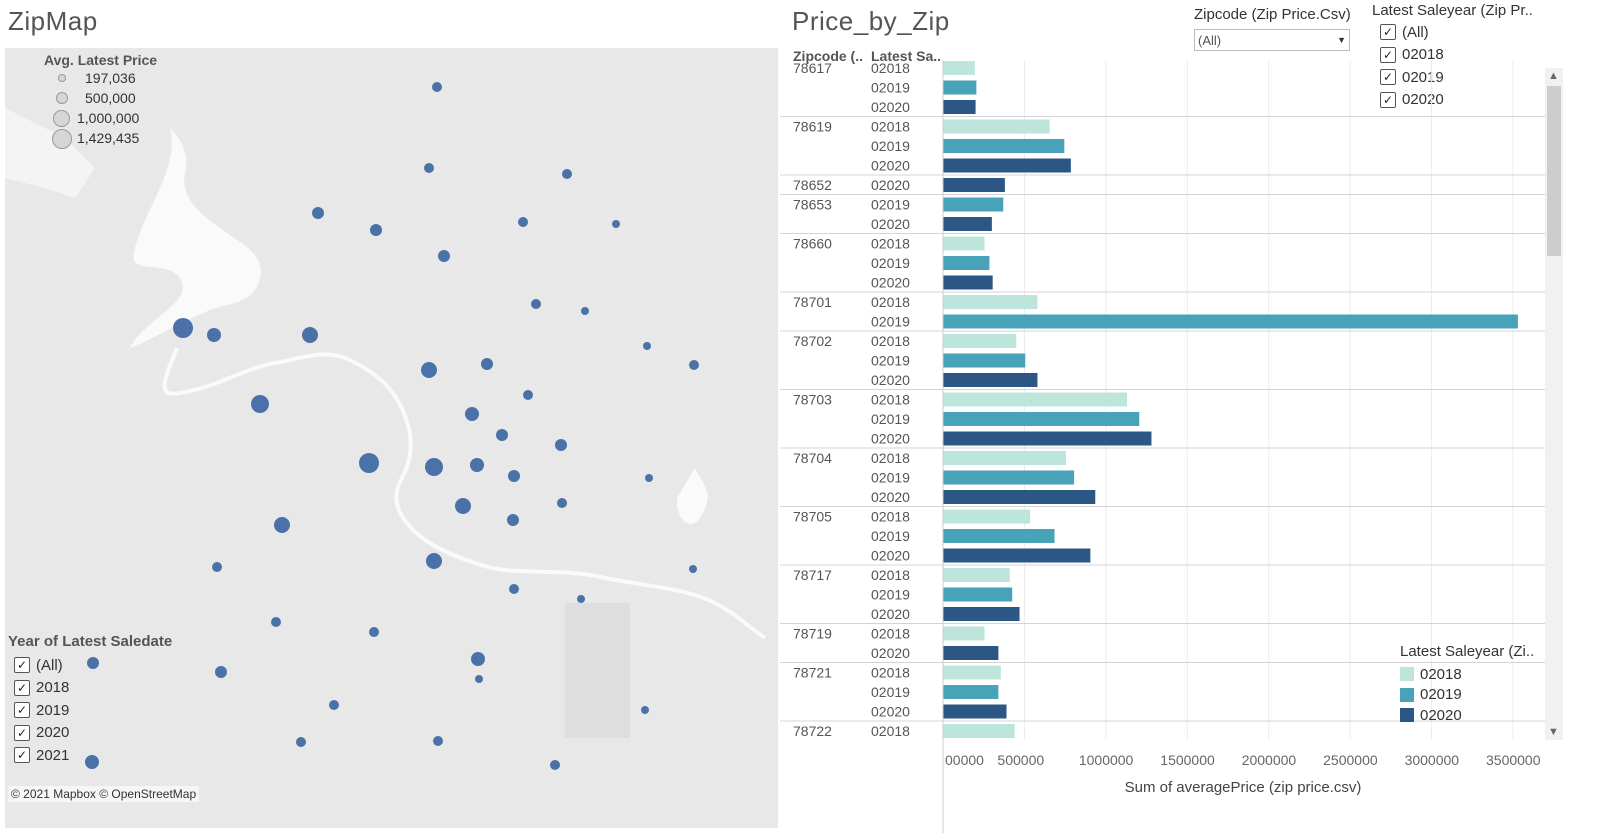 The width and height of the screenshot is (1609, 833). Describe the element at coordinates (1553, 732) in the screenshot. I see `scroll-down-icon: ▼` at that location.